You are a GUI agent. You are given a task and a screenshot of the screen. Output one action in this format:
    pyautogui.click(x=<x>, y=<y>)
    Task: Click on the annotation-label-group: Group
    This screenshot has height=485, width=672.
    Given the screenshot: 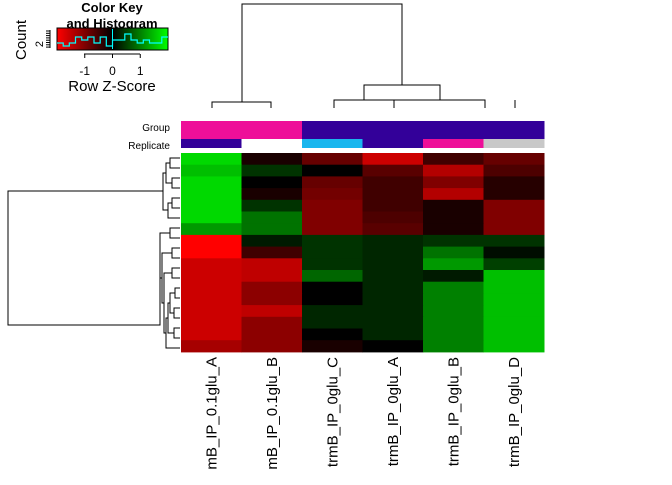 What is the action you would take?
    pyautogui.click(x=156, y=128)
    